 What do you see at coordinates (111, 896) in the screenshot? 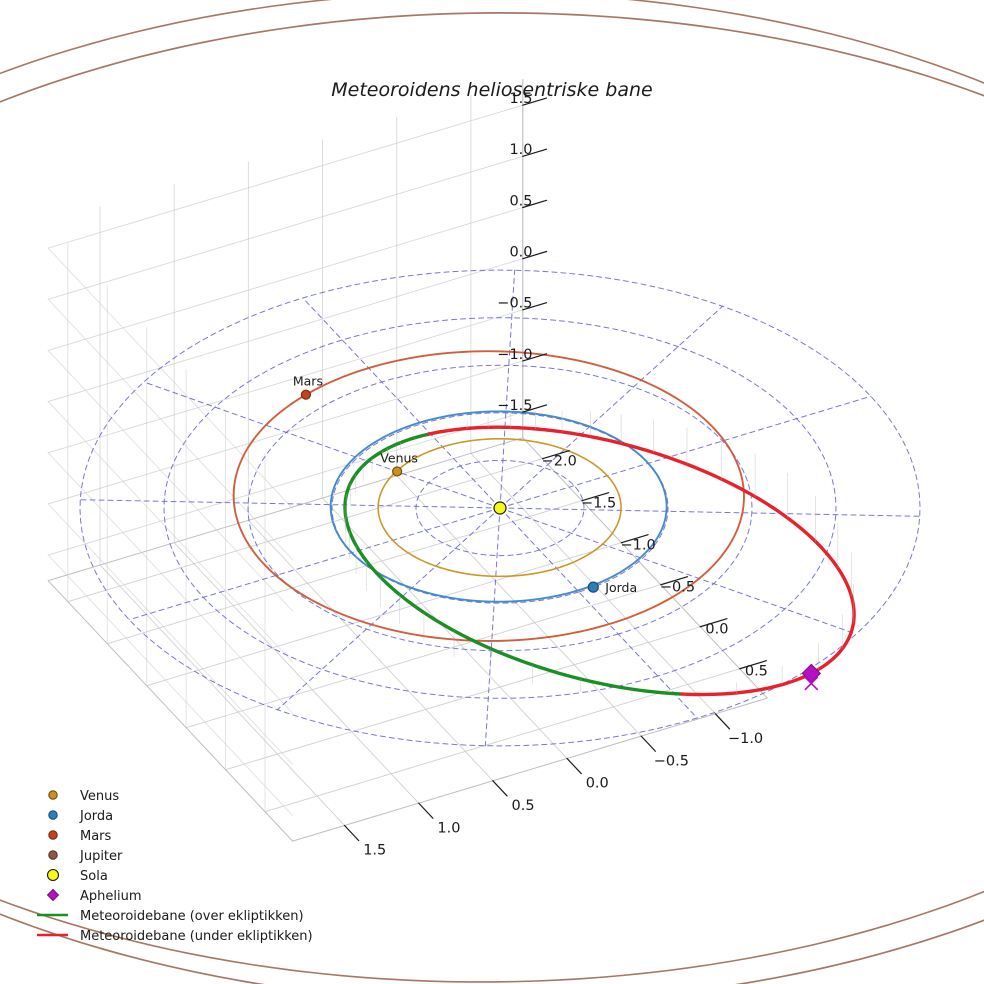
I see `legend-item-label: Aphelium` at bounding box center [111, 896].